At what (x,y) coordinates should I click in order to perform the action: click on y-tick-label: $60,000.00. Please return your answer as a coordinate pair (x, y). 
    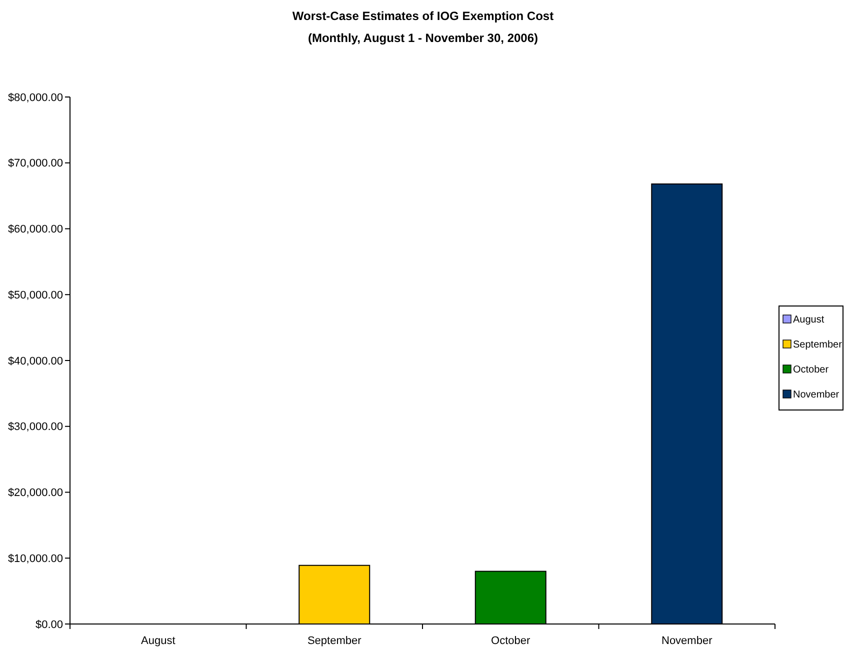
    Looking at the image, I should click on (35, 230).